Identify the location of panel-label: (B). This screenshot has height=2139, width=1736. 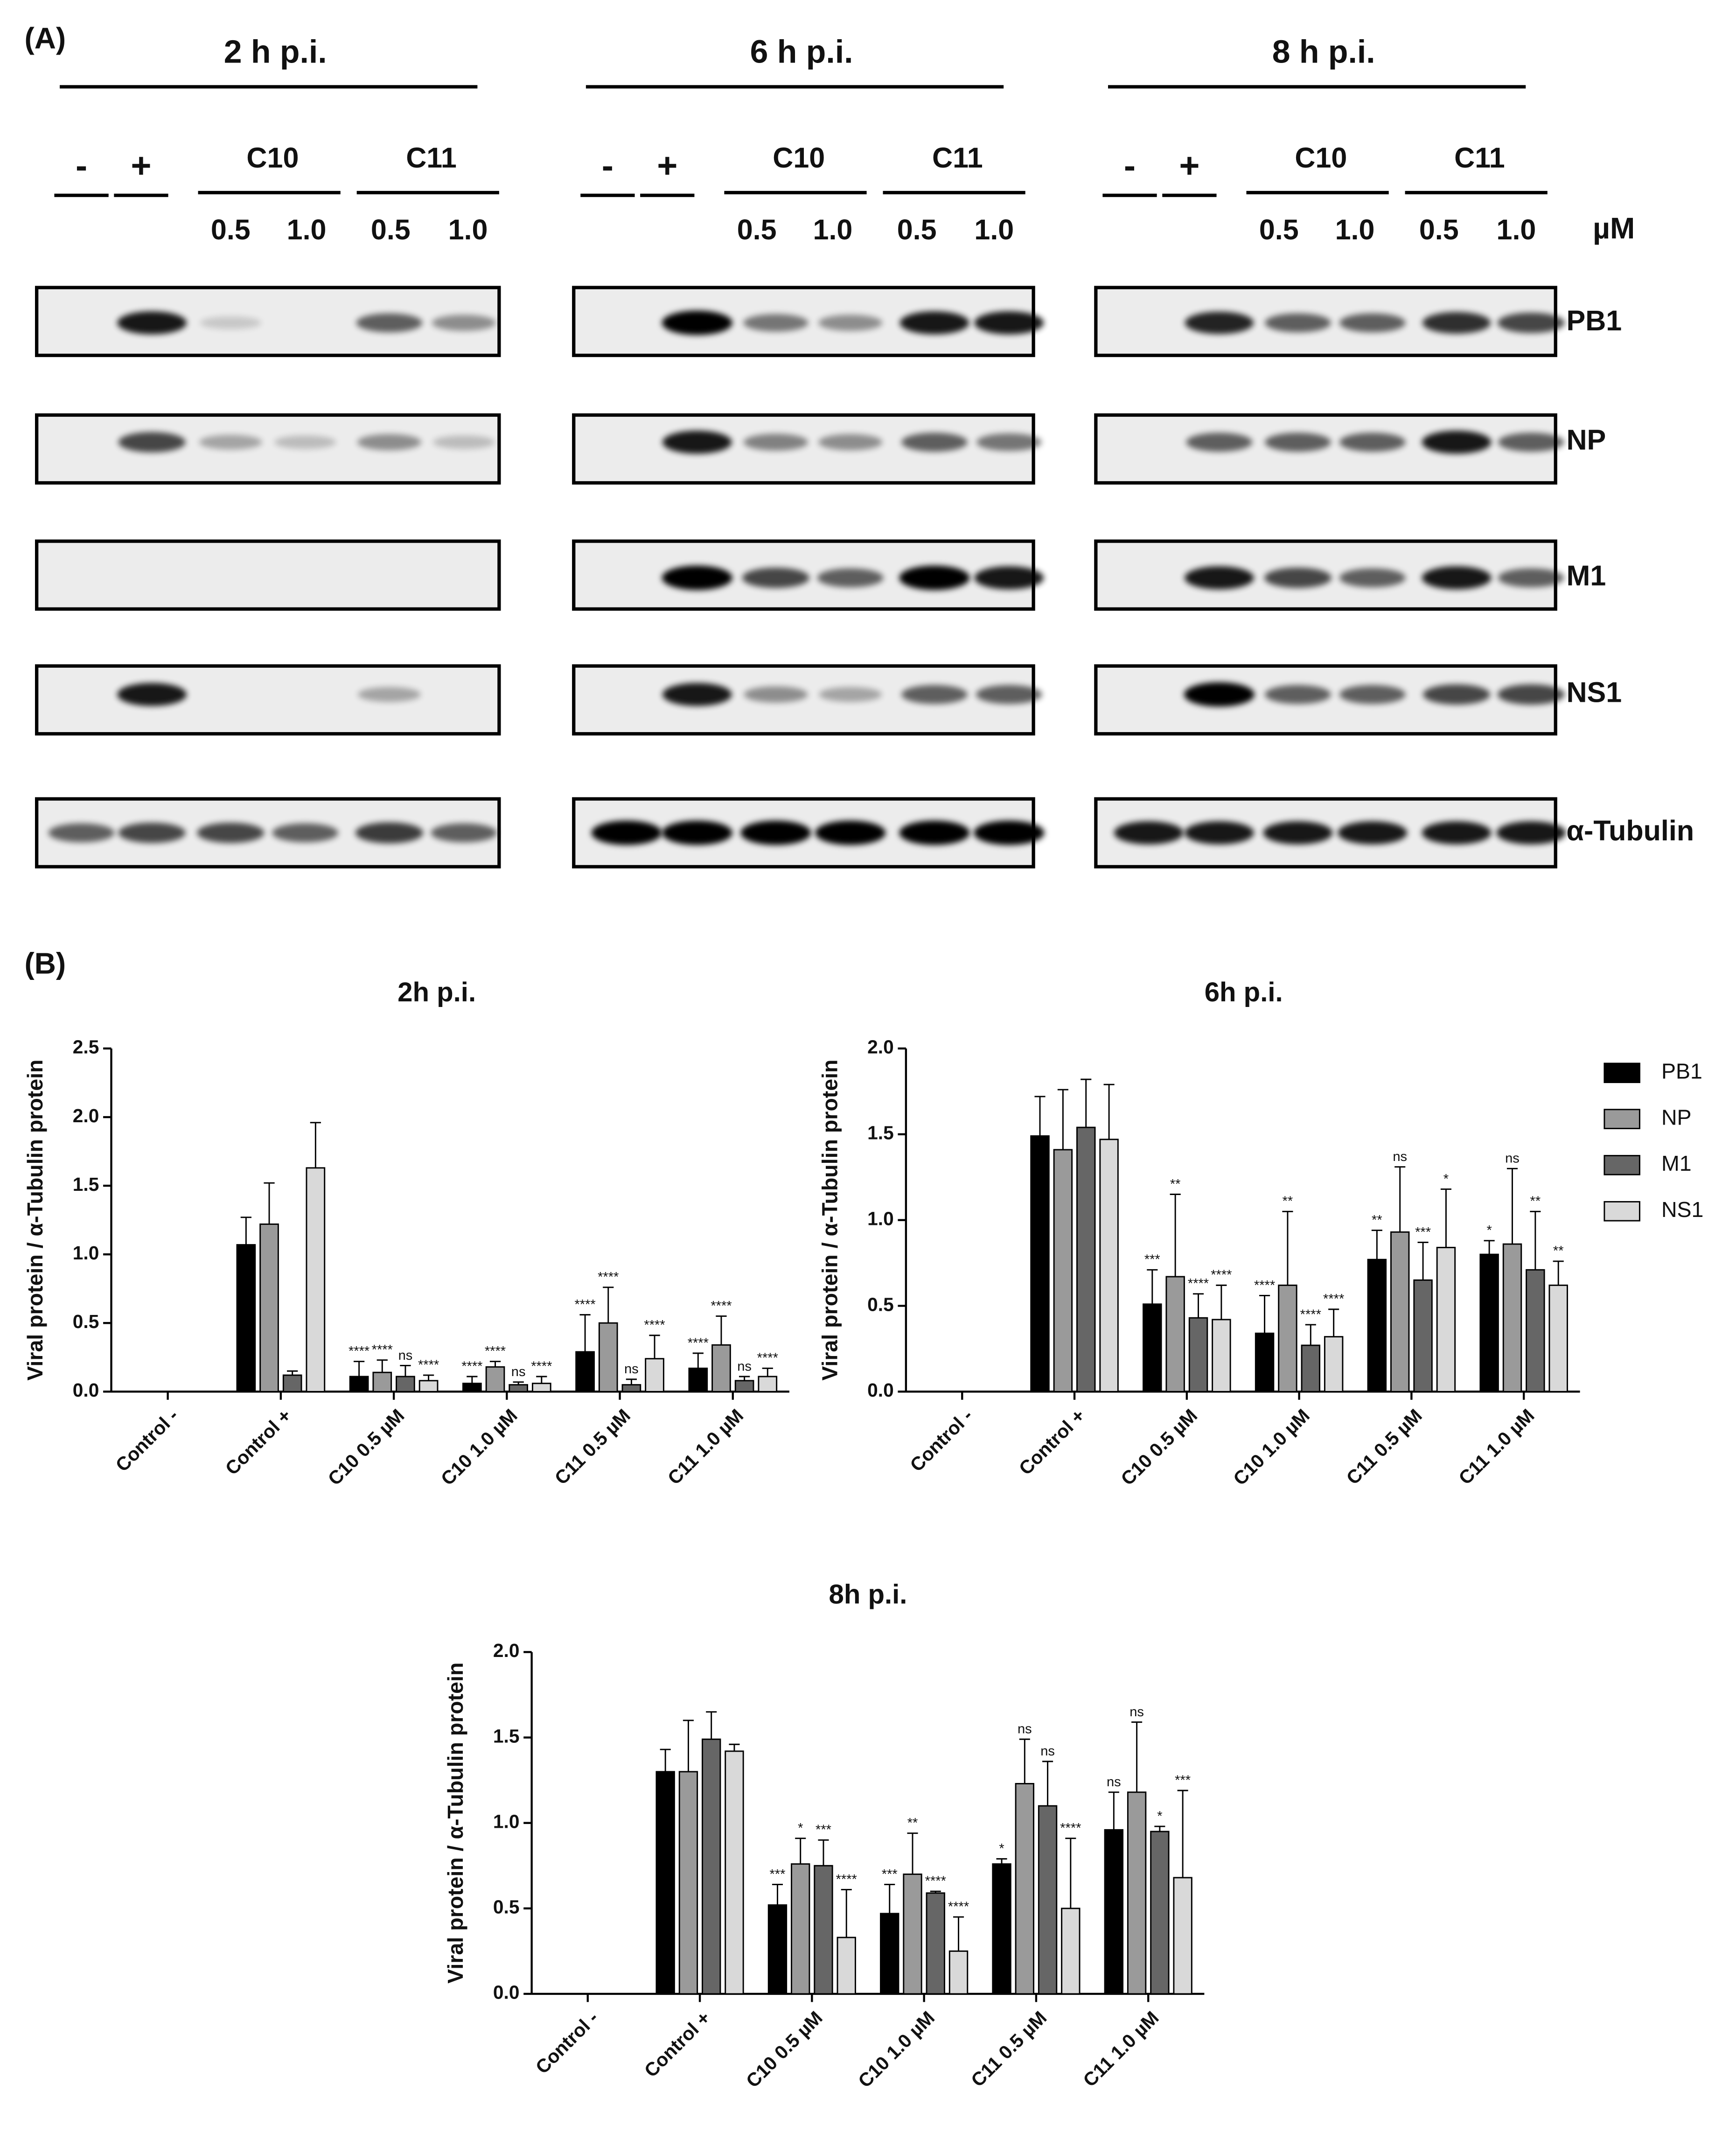
(45, 964).